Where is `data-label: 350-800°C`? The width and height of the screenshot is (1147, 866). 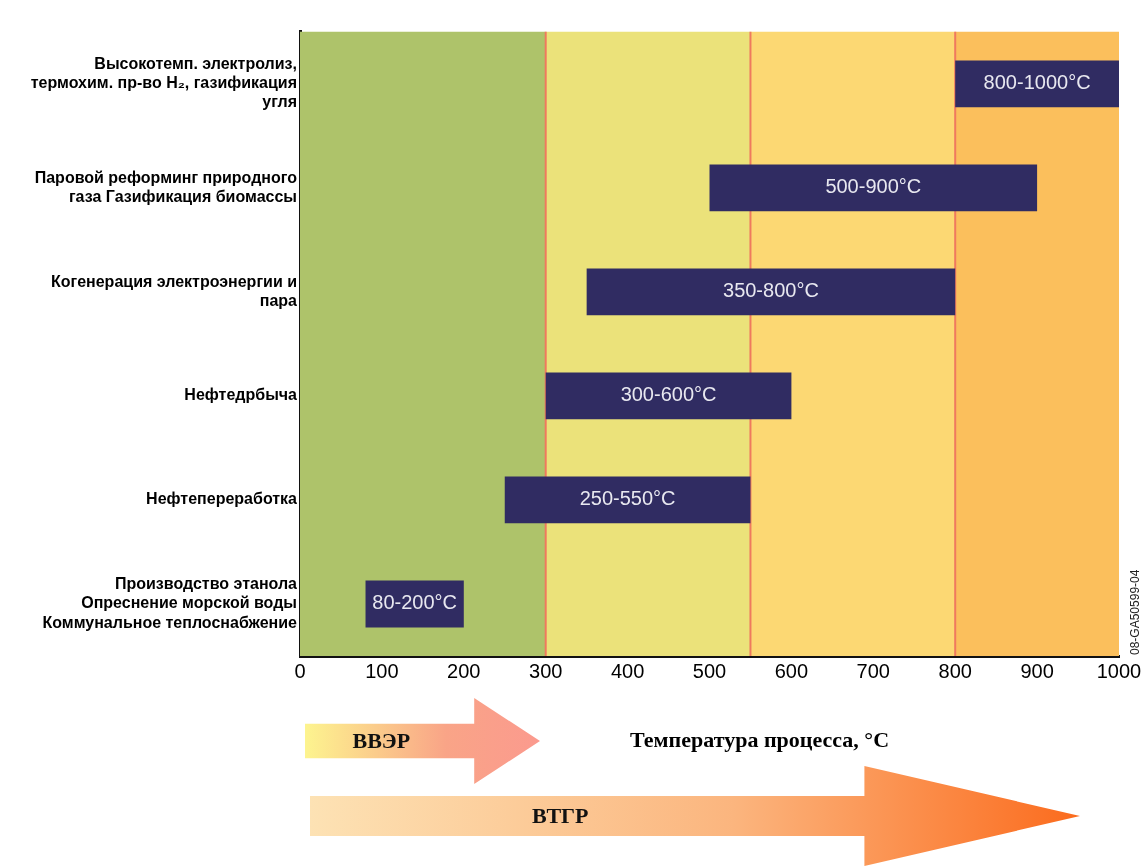 data-label: 350-800°C is located at coordinates (771, 290).